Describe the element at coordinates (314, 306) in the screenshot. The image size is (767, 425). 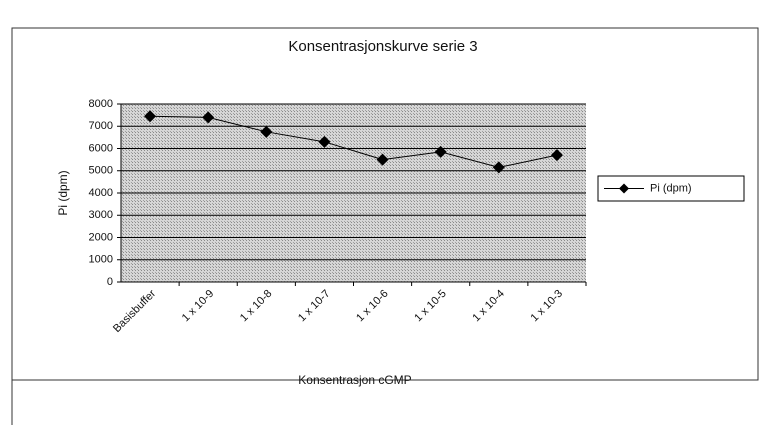
I see `x-tick-label: 1 x 10-7` at that location.